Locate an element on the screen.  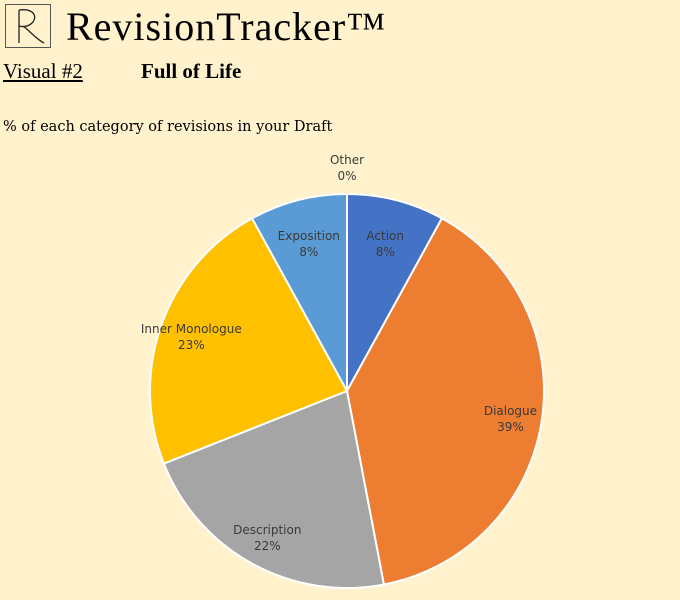
slice-label-dialogue: Dialogue is located at coordinates (510, 411).